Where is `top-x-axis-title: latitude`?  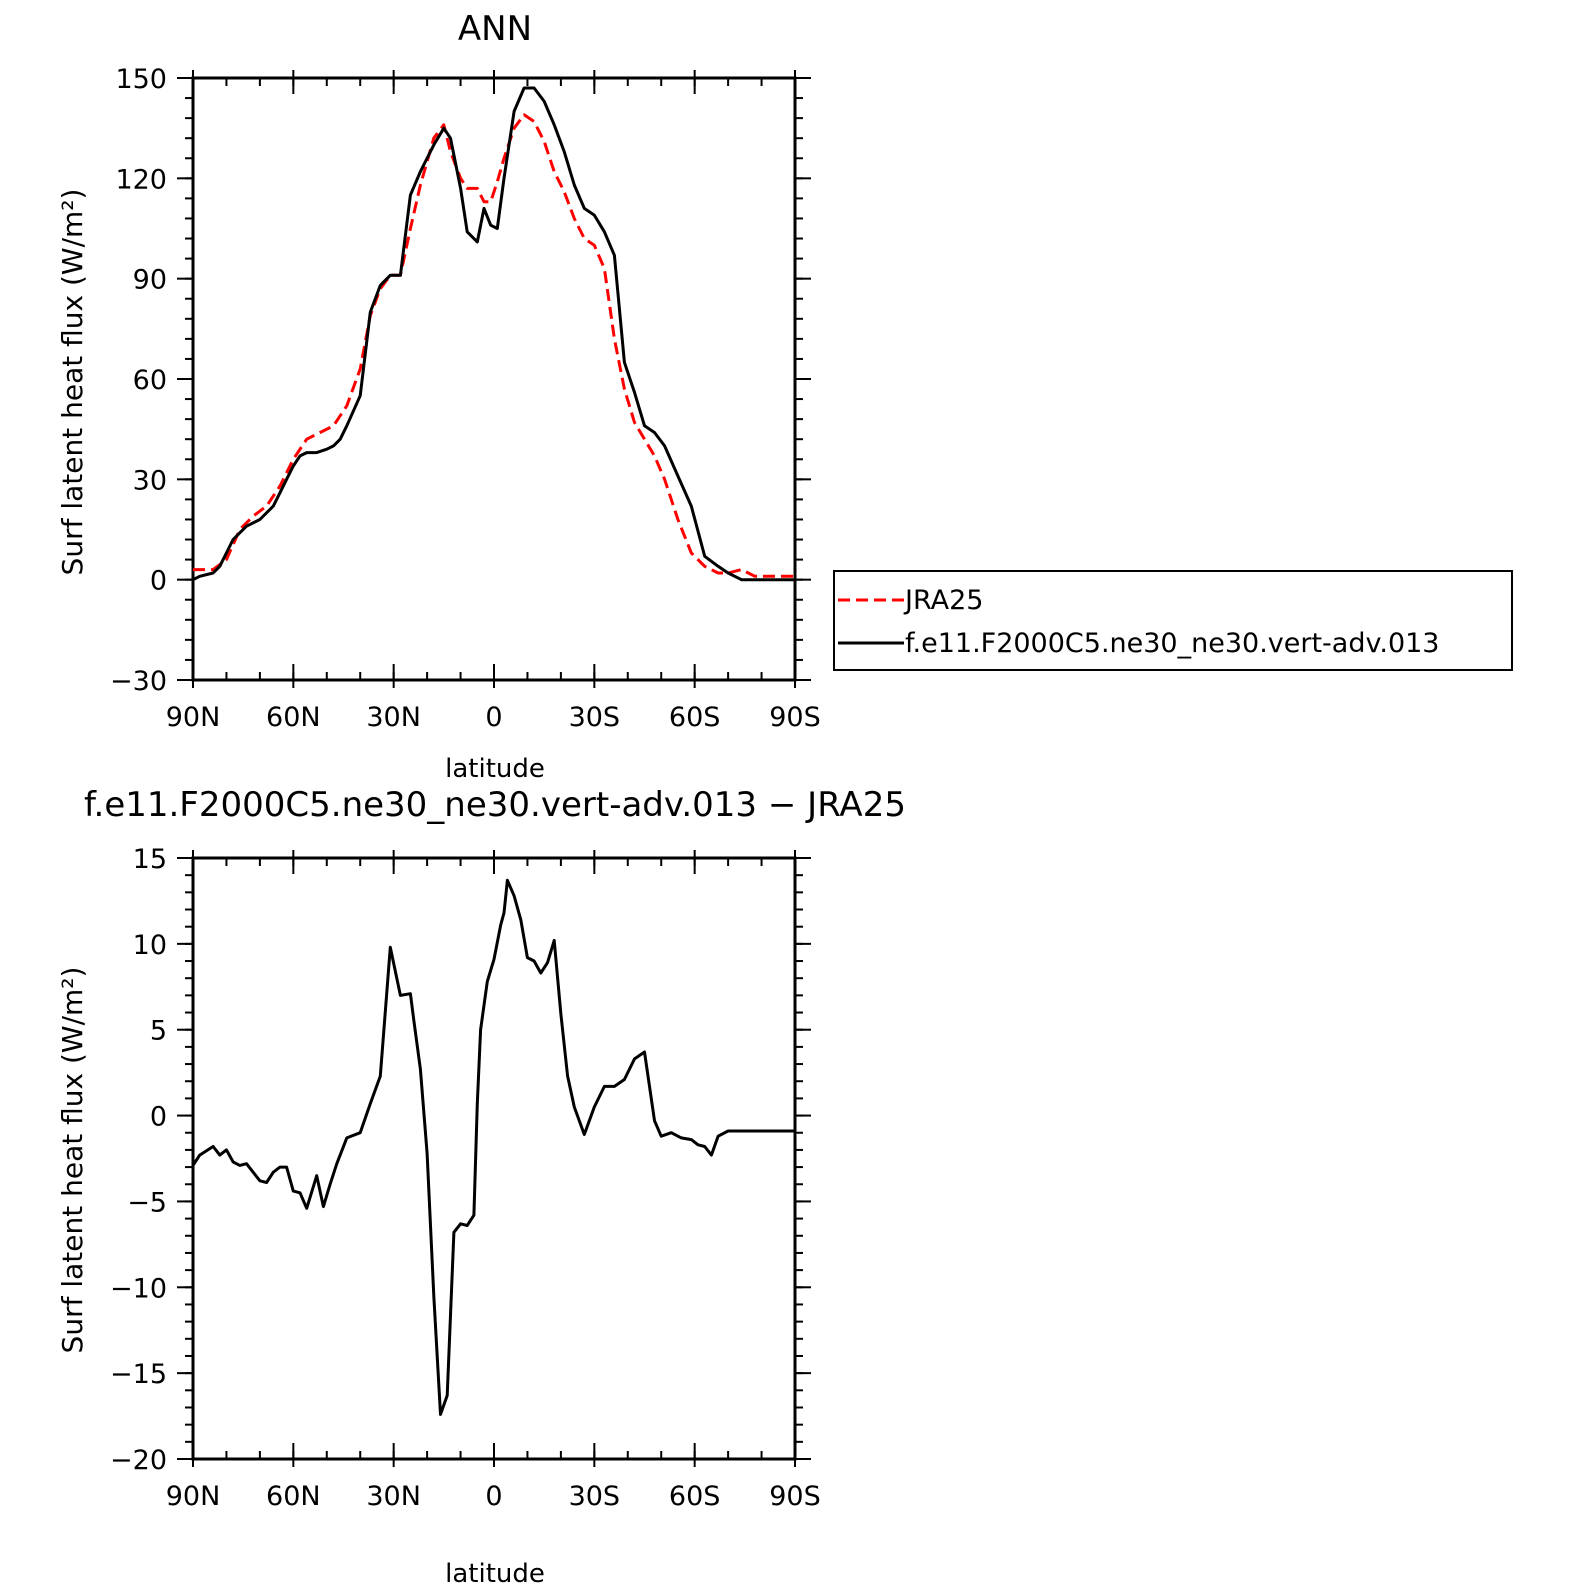 top-x-axis-title: latitude is located at coordinates (495, 769).